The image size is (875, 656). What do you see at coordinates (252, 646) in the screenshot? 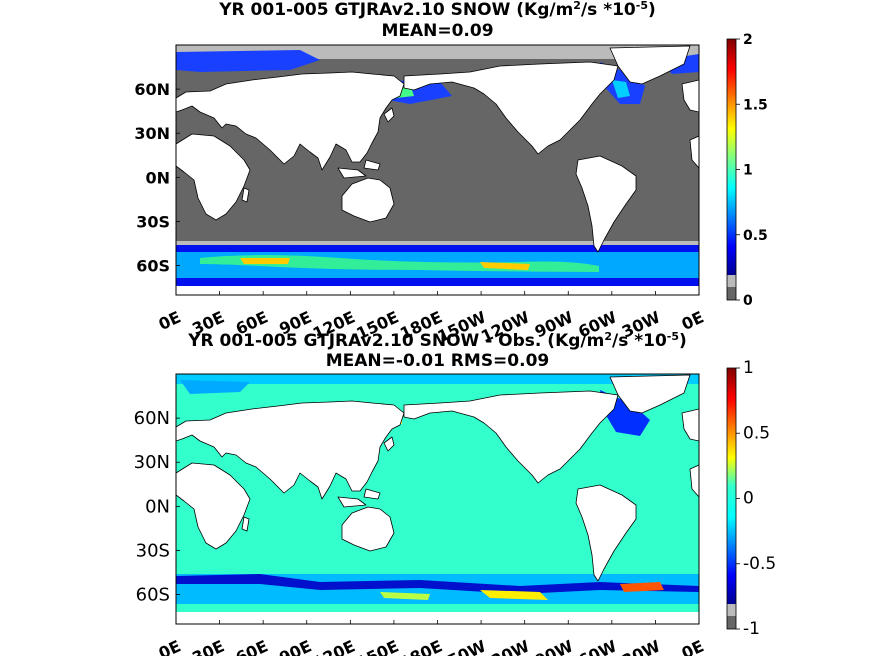
I see `bottom-xtick-label: 60E` at bounding box center [252, 646].